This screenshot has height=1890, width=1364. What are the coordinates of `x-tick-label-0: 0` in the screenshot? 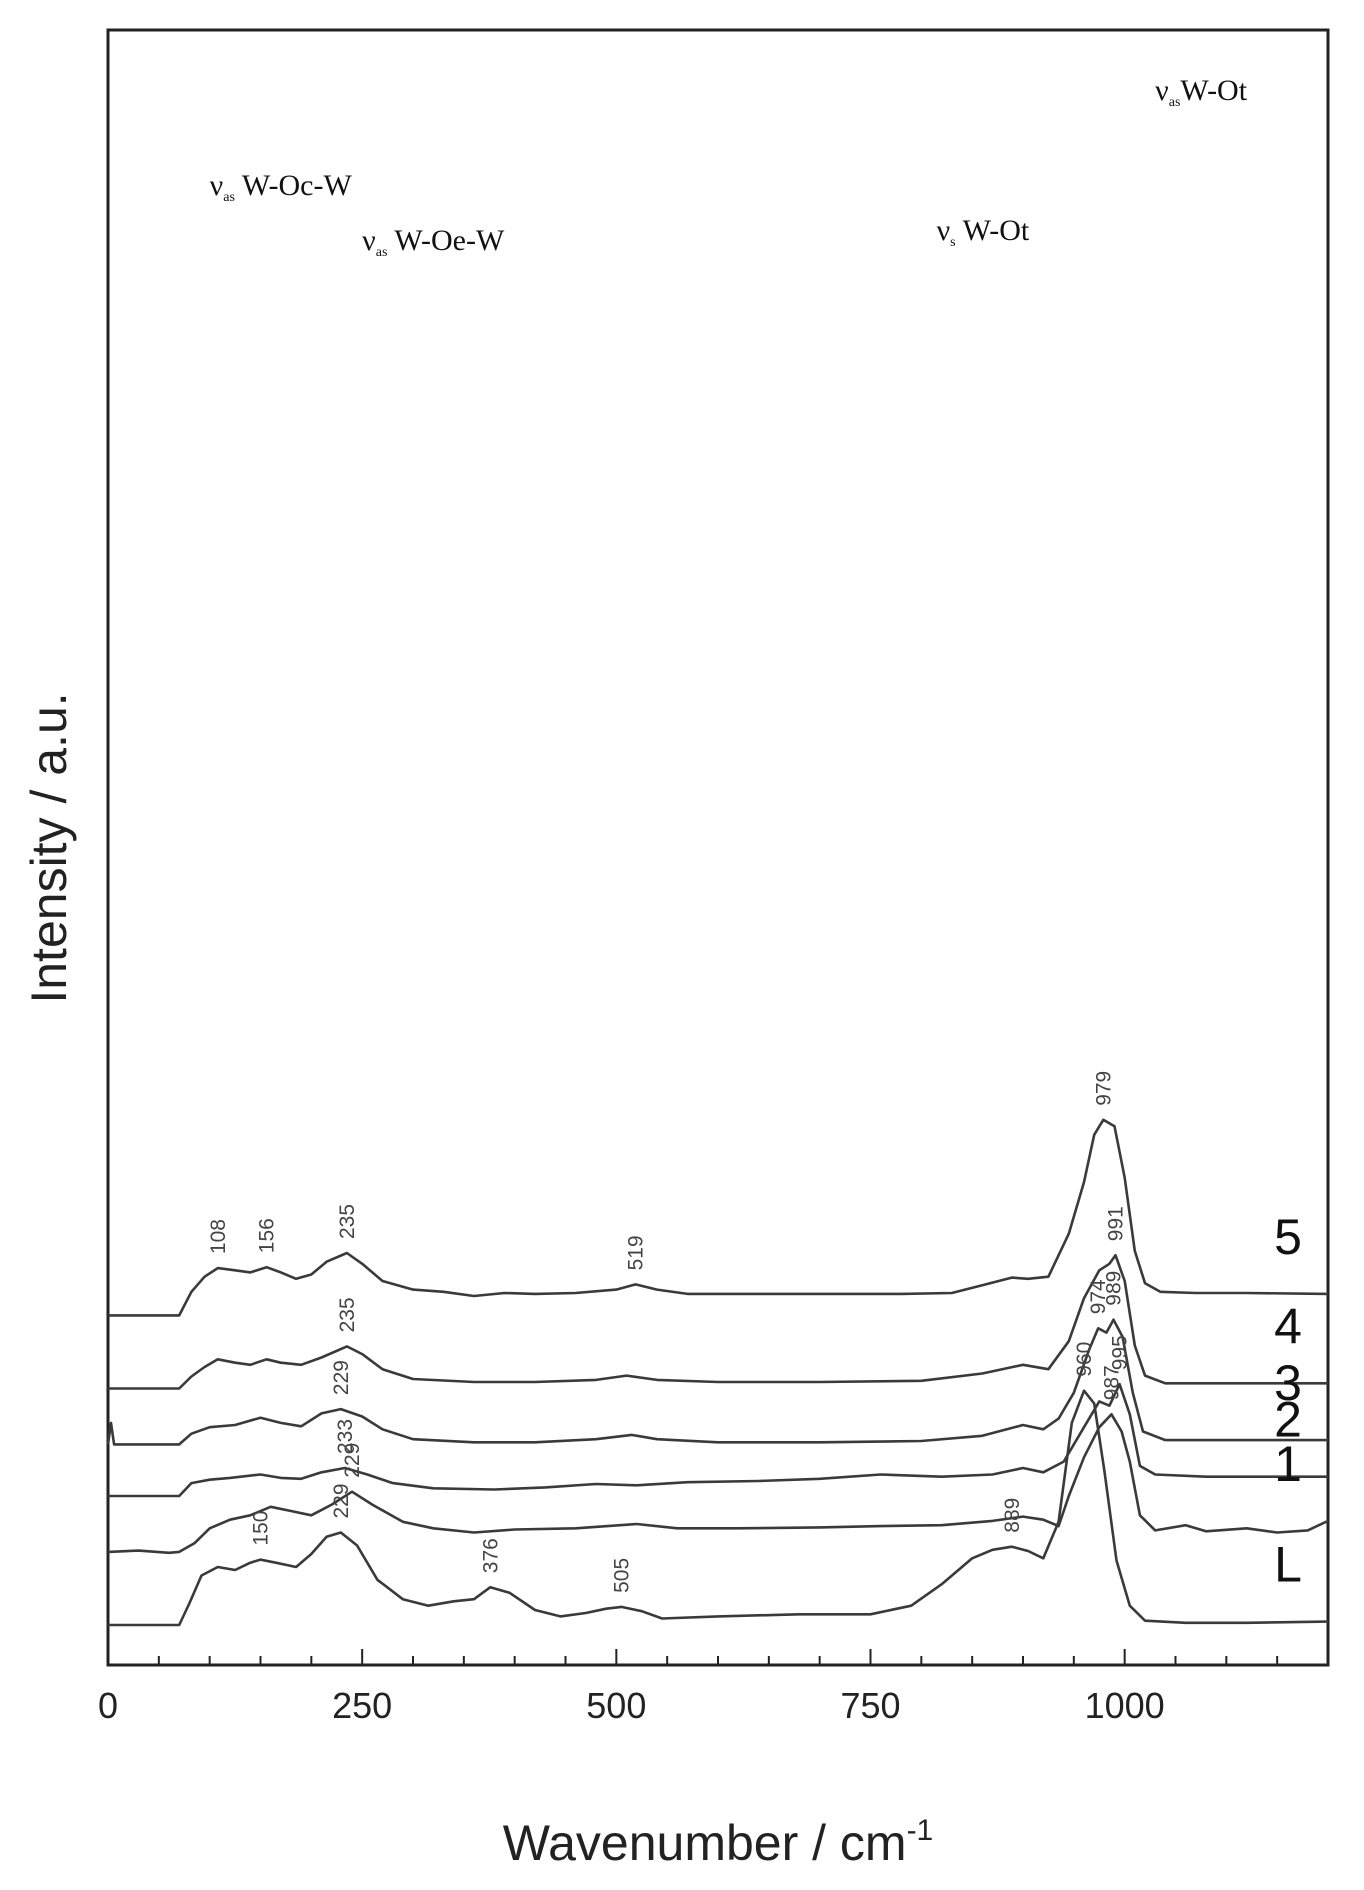 It's located at (108, 1705).